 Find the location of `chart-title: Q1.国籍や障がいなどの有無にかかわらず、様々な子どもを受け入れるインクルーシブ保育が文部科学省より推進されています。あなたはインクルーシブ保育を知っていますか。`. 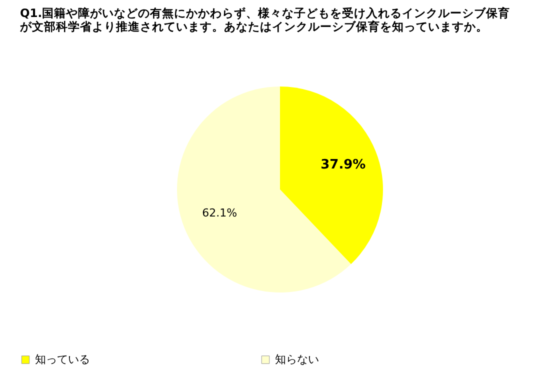

chart-title: Q1.国籍や障がいなどの有無にかかわらず、様々な子どもを受け入れるインクルーシブ保育が文部科学省より推進されています。あなたはインクルーシブ保育を知っていますか。 is located at coordinates (264, 20).